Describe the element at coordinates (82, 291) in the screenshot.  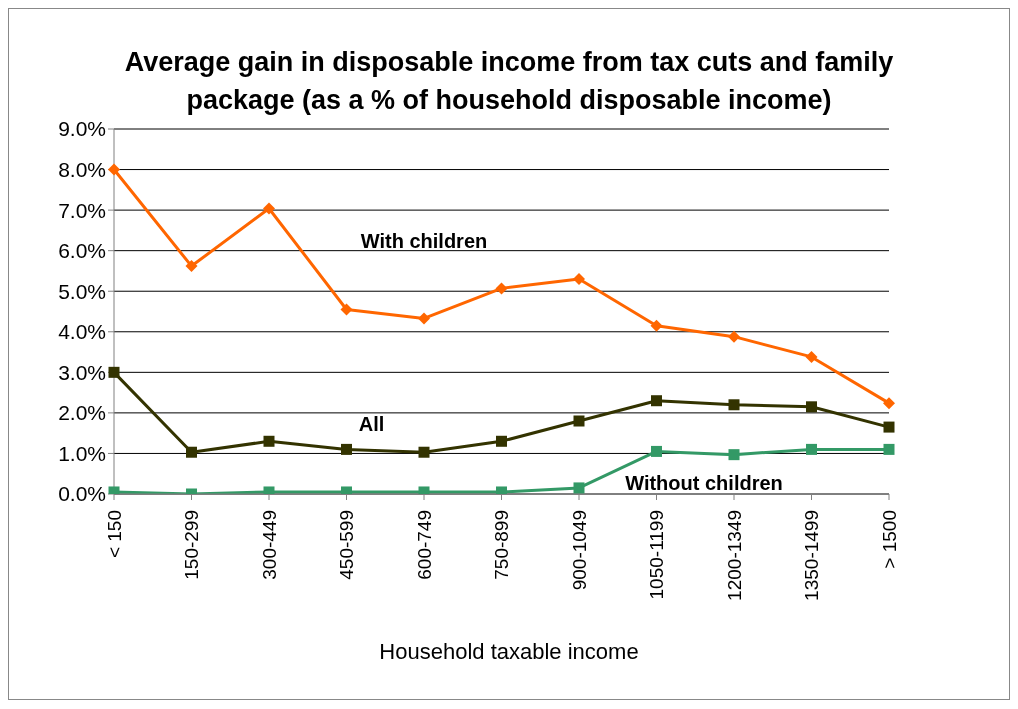
I see `y-tick-label: 5.0%` at that location.